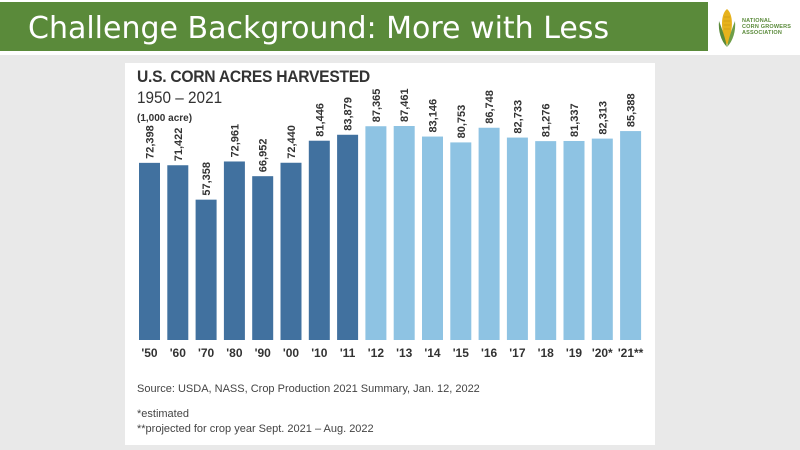 The image size is (800, 450). Describe the element at coordinates (434, 116) in the screenshot. I see `value-label: 83,146` at that location.